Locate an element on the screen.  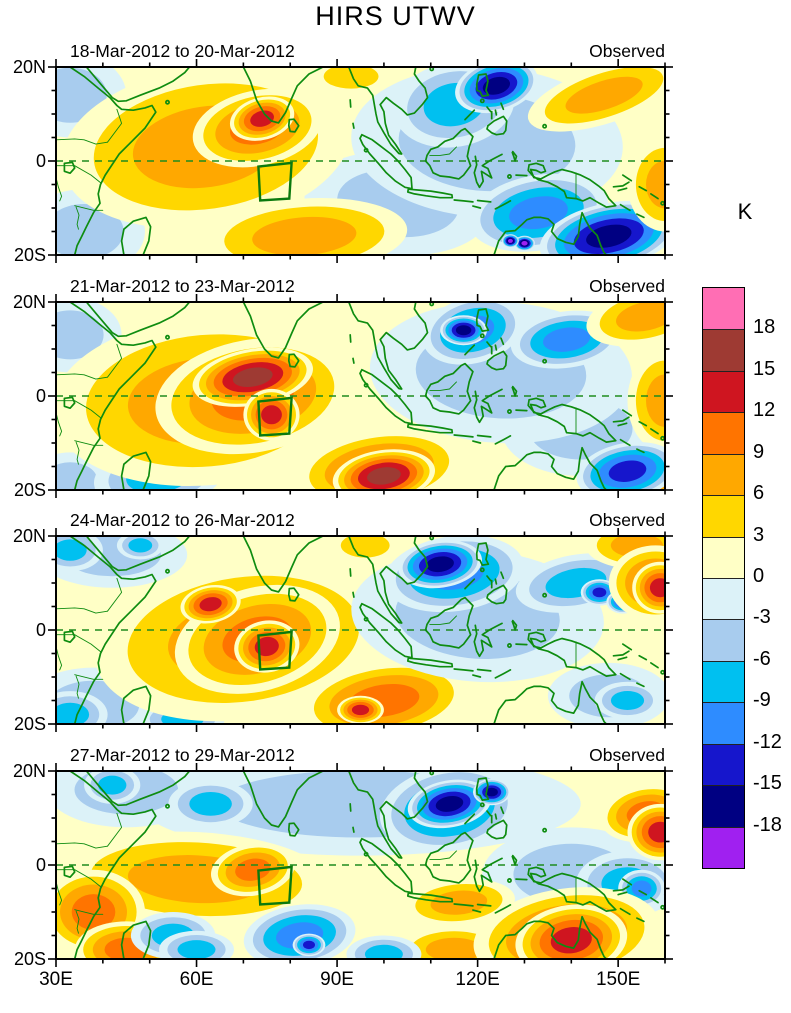
panel-2-source-label: Observed is located at coordinates (627, 286).